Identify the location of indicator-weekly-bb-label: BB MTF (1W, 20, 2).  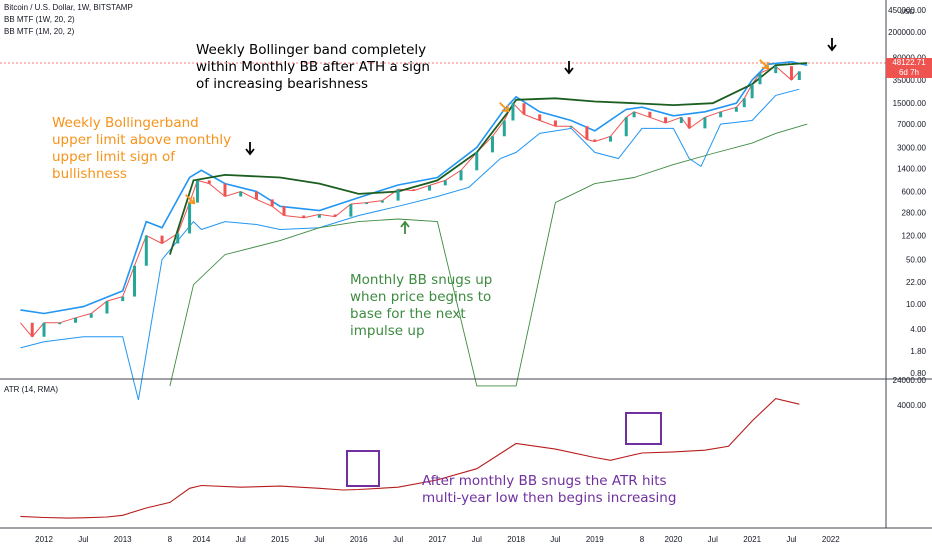
(39, 19).